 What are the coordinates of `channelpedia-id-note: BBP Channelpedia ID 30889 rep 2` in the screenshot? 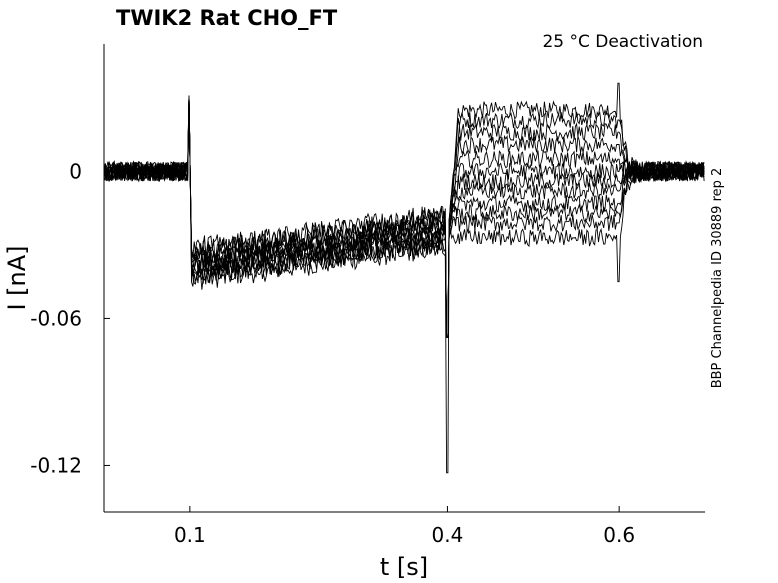 It's located at (717, 278).